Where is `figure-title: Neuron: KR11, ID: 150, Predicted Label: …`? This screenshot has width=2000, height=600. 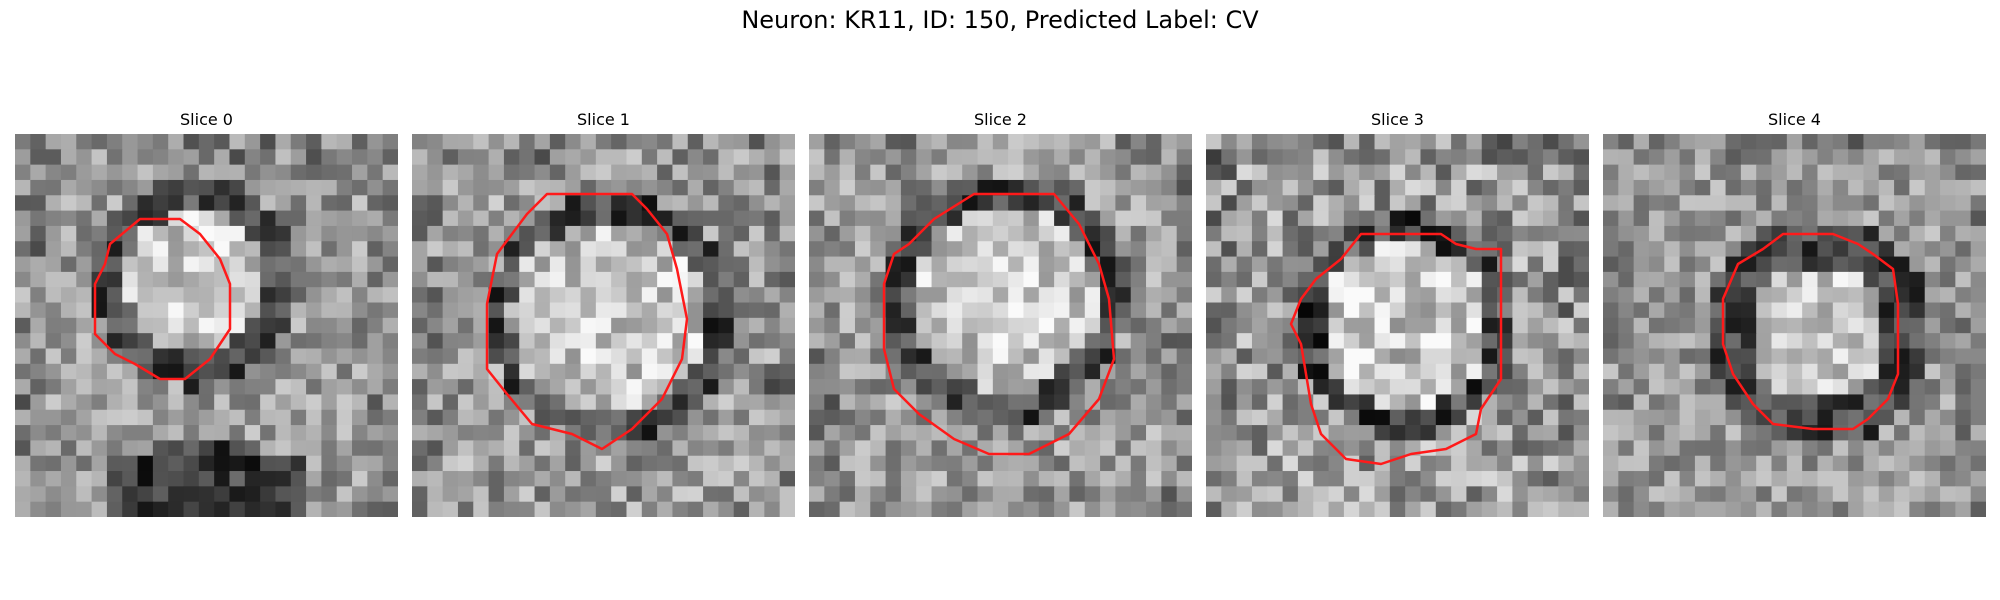 figure-title: Neuron: KR11, ID: 150, Predicted Label: … is located at coordinates (1000, 20).